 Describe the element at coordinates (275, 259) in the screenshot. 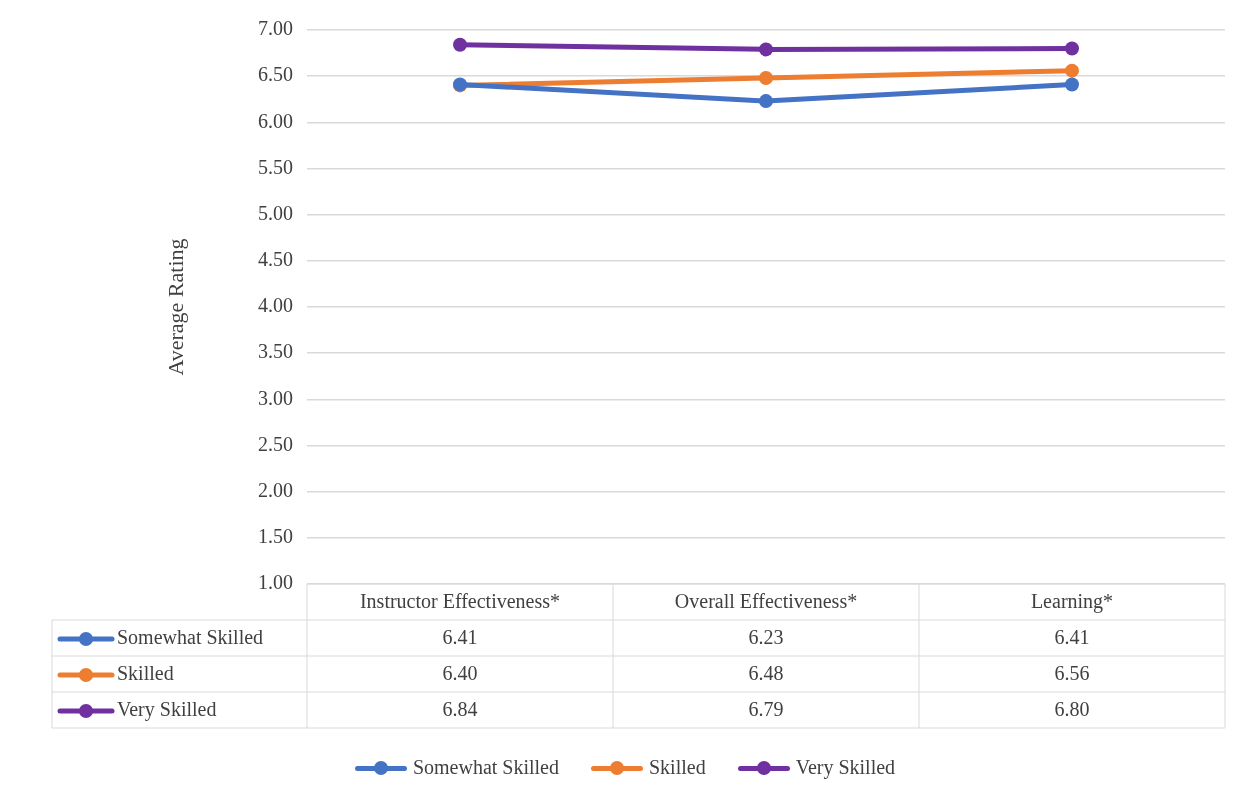

I see `y-tick-label: 4.50` at that location.